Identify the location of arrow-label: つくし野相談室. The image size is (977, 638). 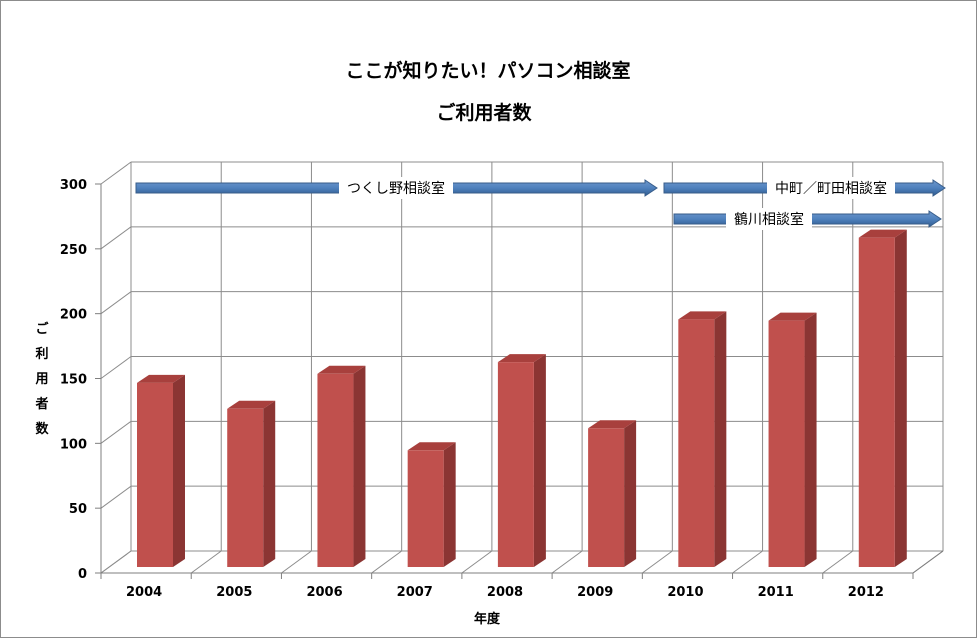
(396, 188).